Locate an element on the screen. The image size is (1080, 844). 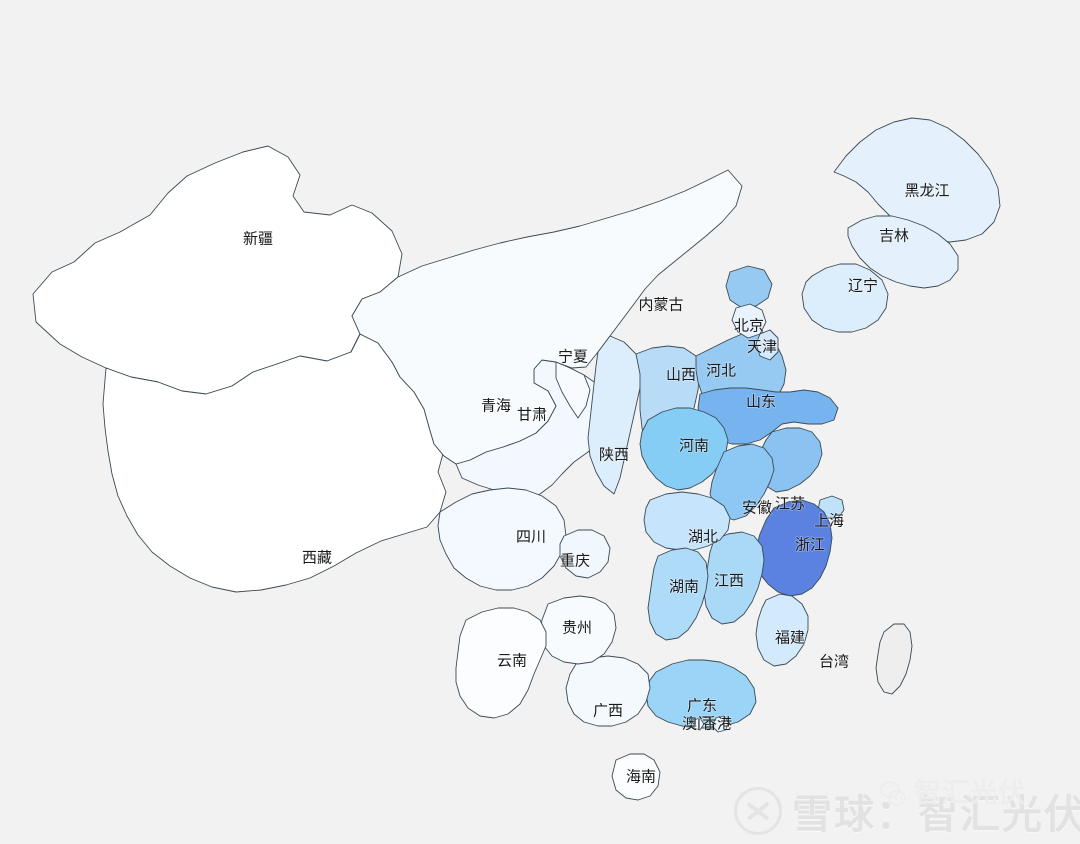
province-aomen is located at coordinates (699, 724).